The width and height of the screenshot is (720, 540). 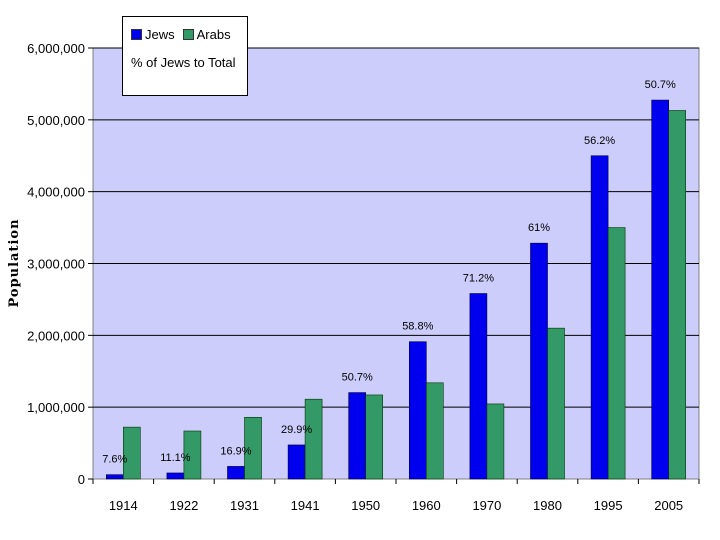 What do you see at coordinates (188, 34) in the screenshot?
I see `legend-swatch-arabs` at bounding box center [188, 34].